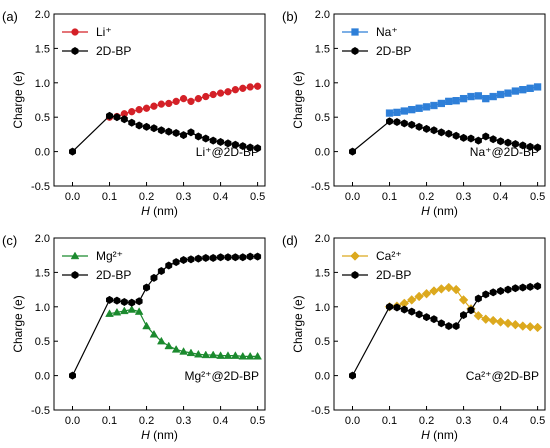  What do you see at coordinates (87, 32) in the screenshot?
I see `legend-entry: Li⁺` at bounding box center [87, 32].